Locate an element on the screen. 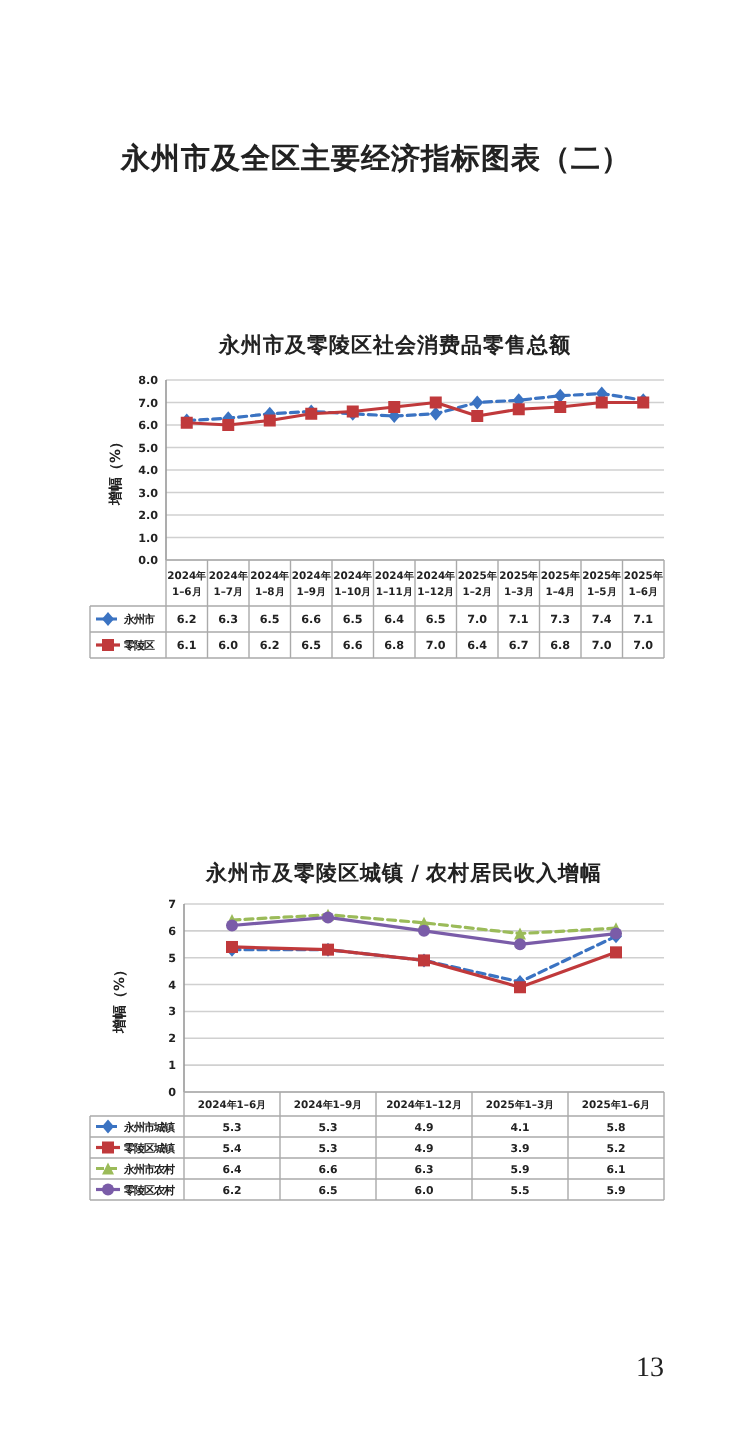  text: 永州市及全区主要经济指标图表（二） is located at coordinates (375, 158).